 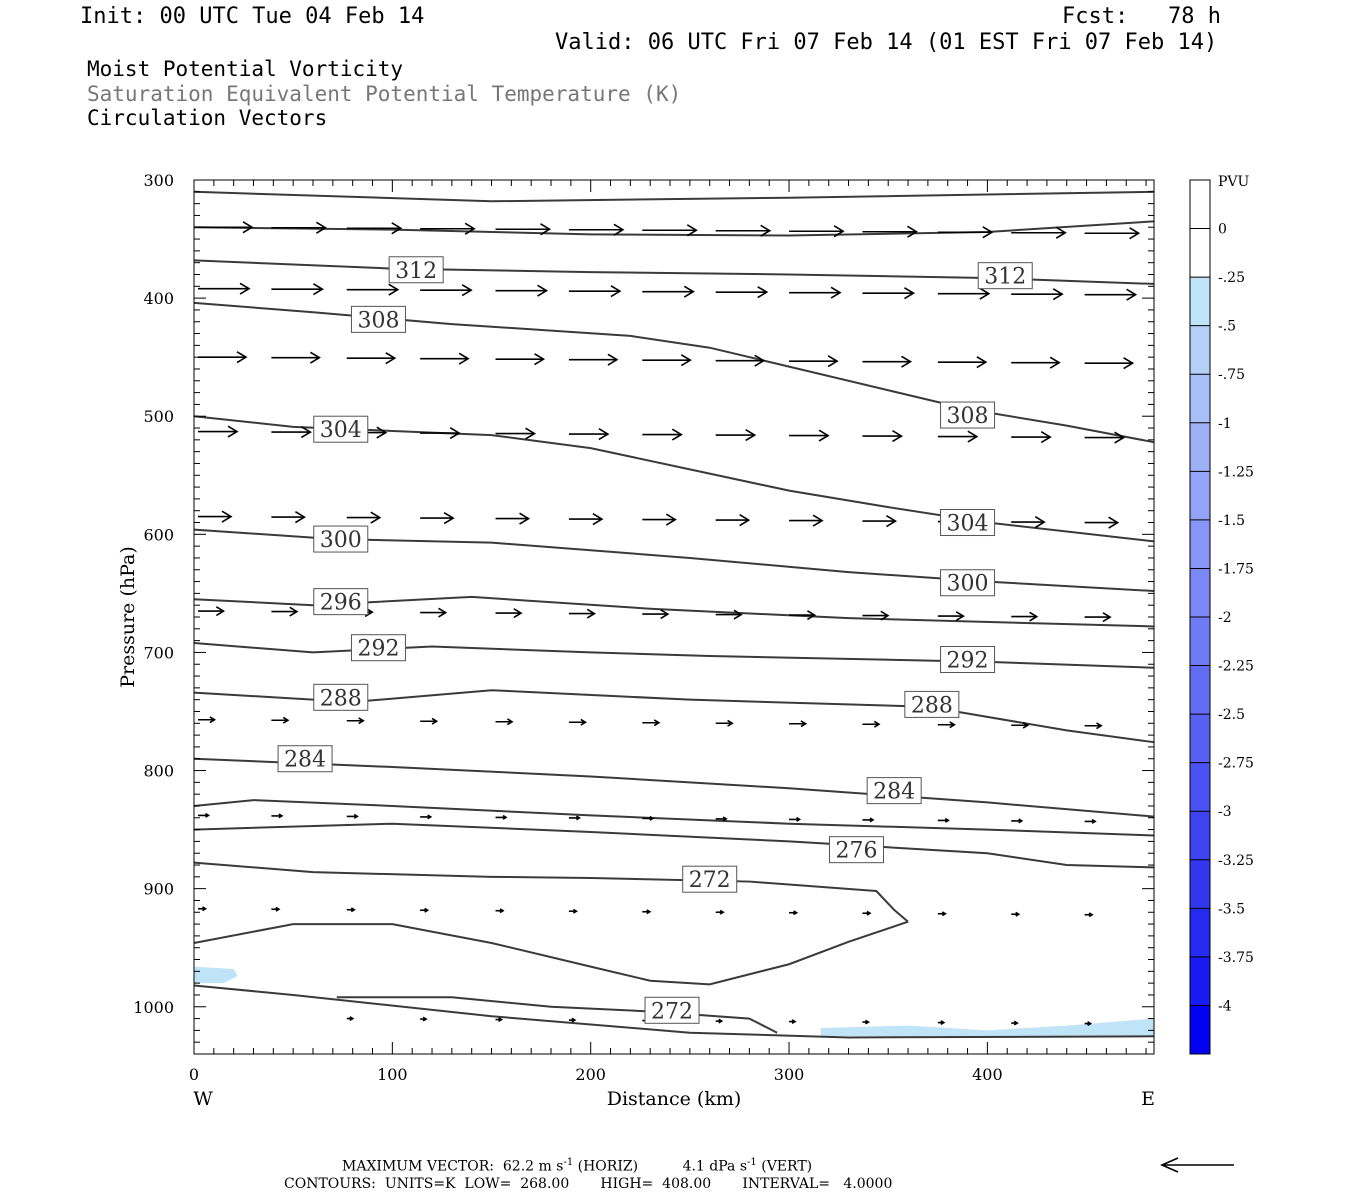 I want to click on y-tick-label: 1000, so click(x=153, y=1007).